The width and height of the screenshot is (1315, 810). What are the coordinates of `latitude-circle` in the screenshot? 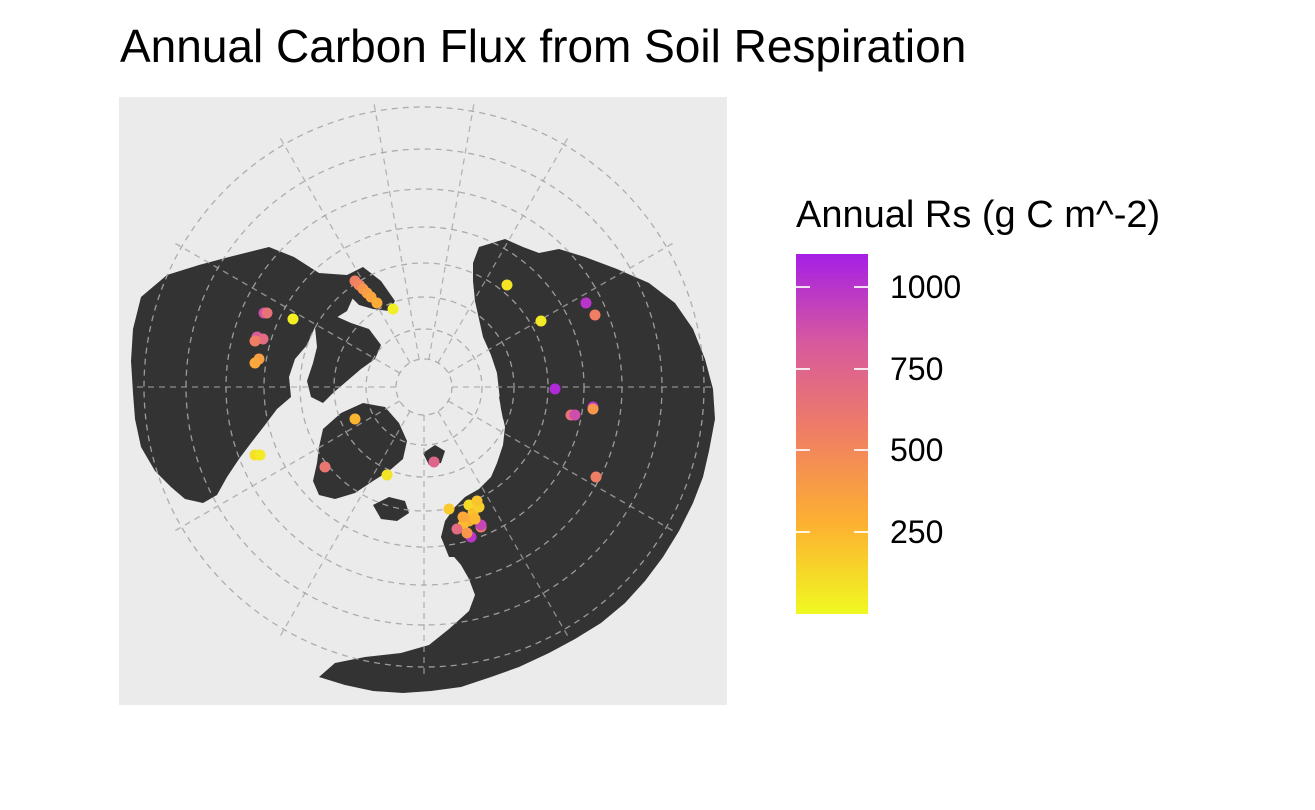 It's located at (424, 387).